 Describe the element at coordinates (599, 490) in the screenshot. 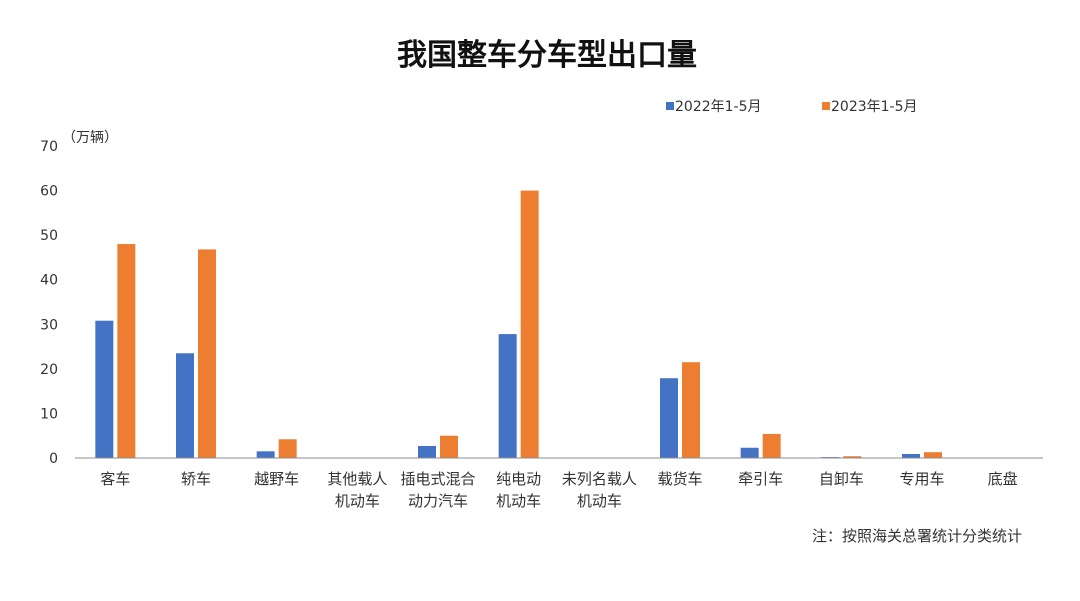

I see `x-category-label: 未列名载人机动车` at that location.